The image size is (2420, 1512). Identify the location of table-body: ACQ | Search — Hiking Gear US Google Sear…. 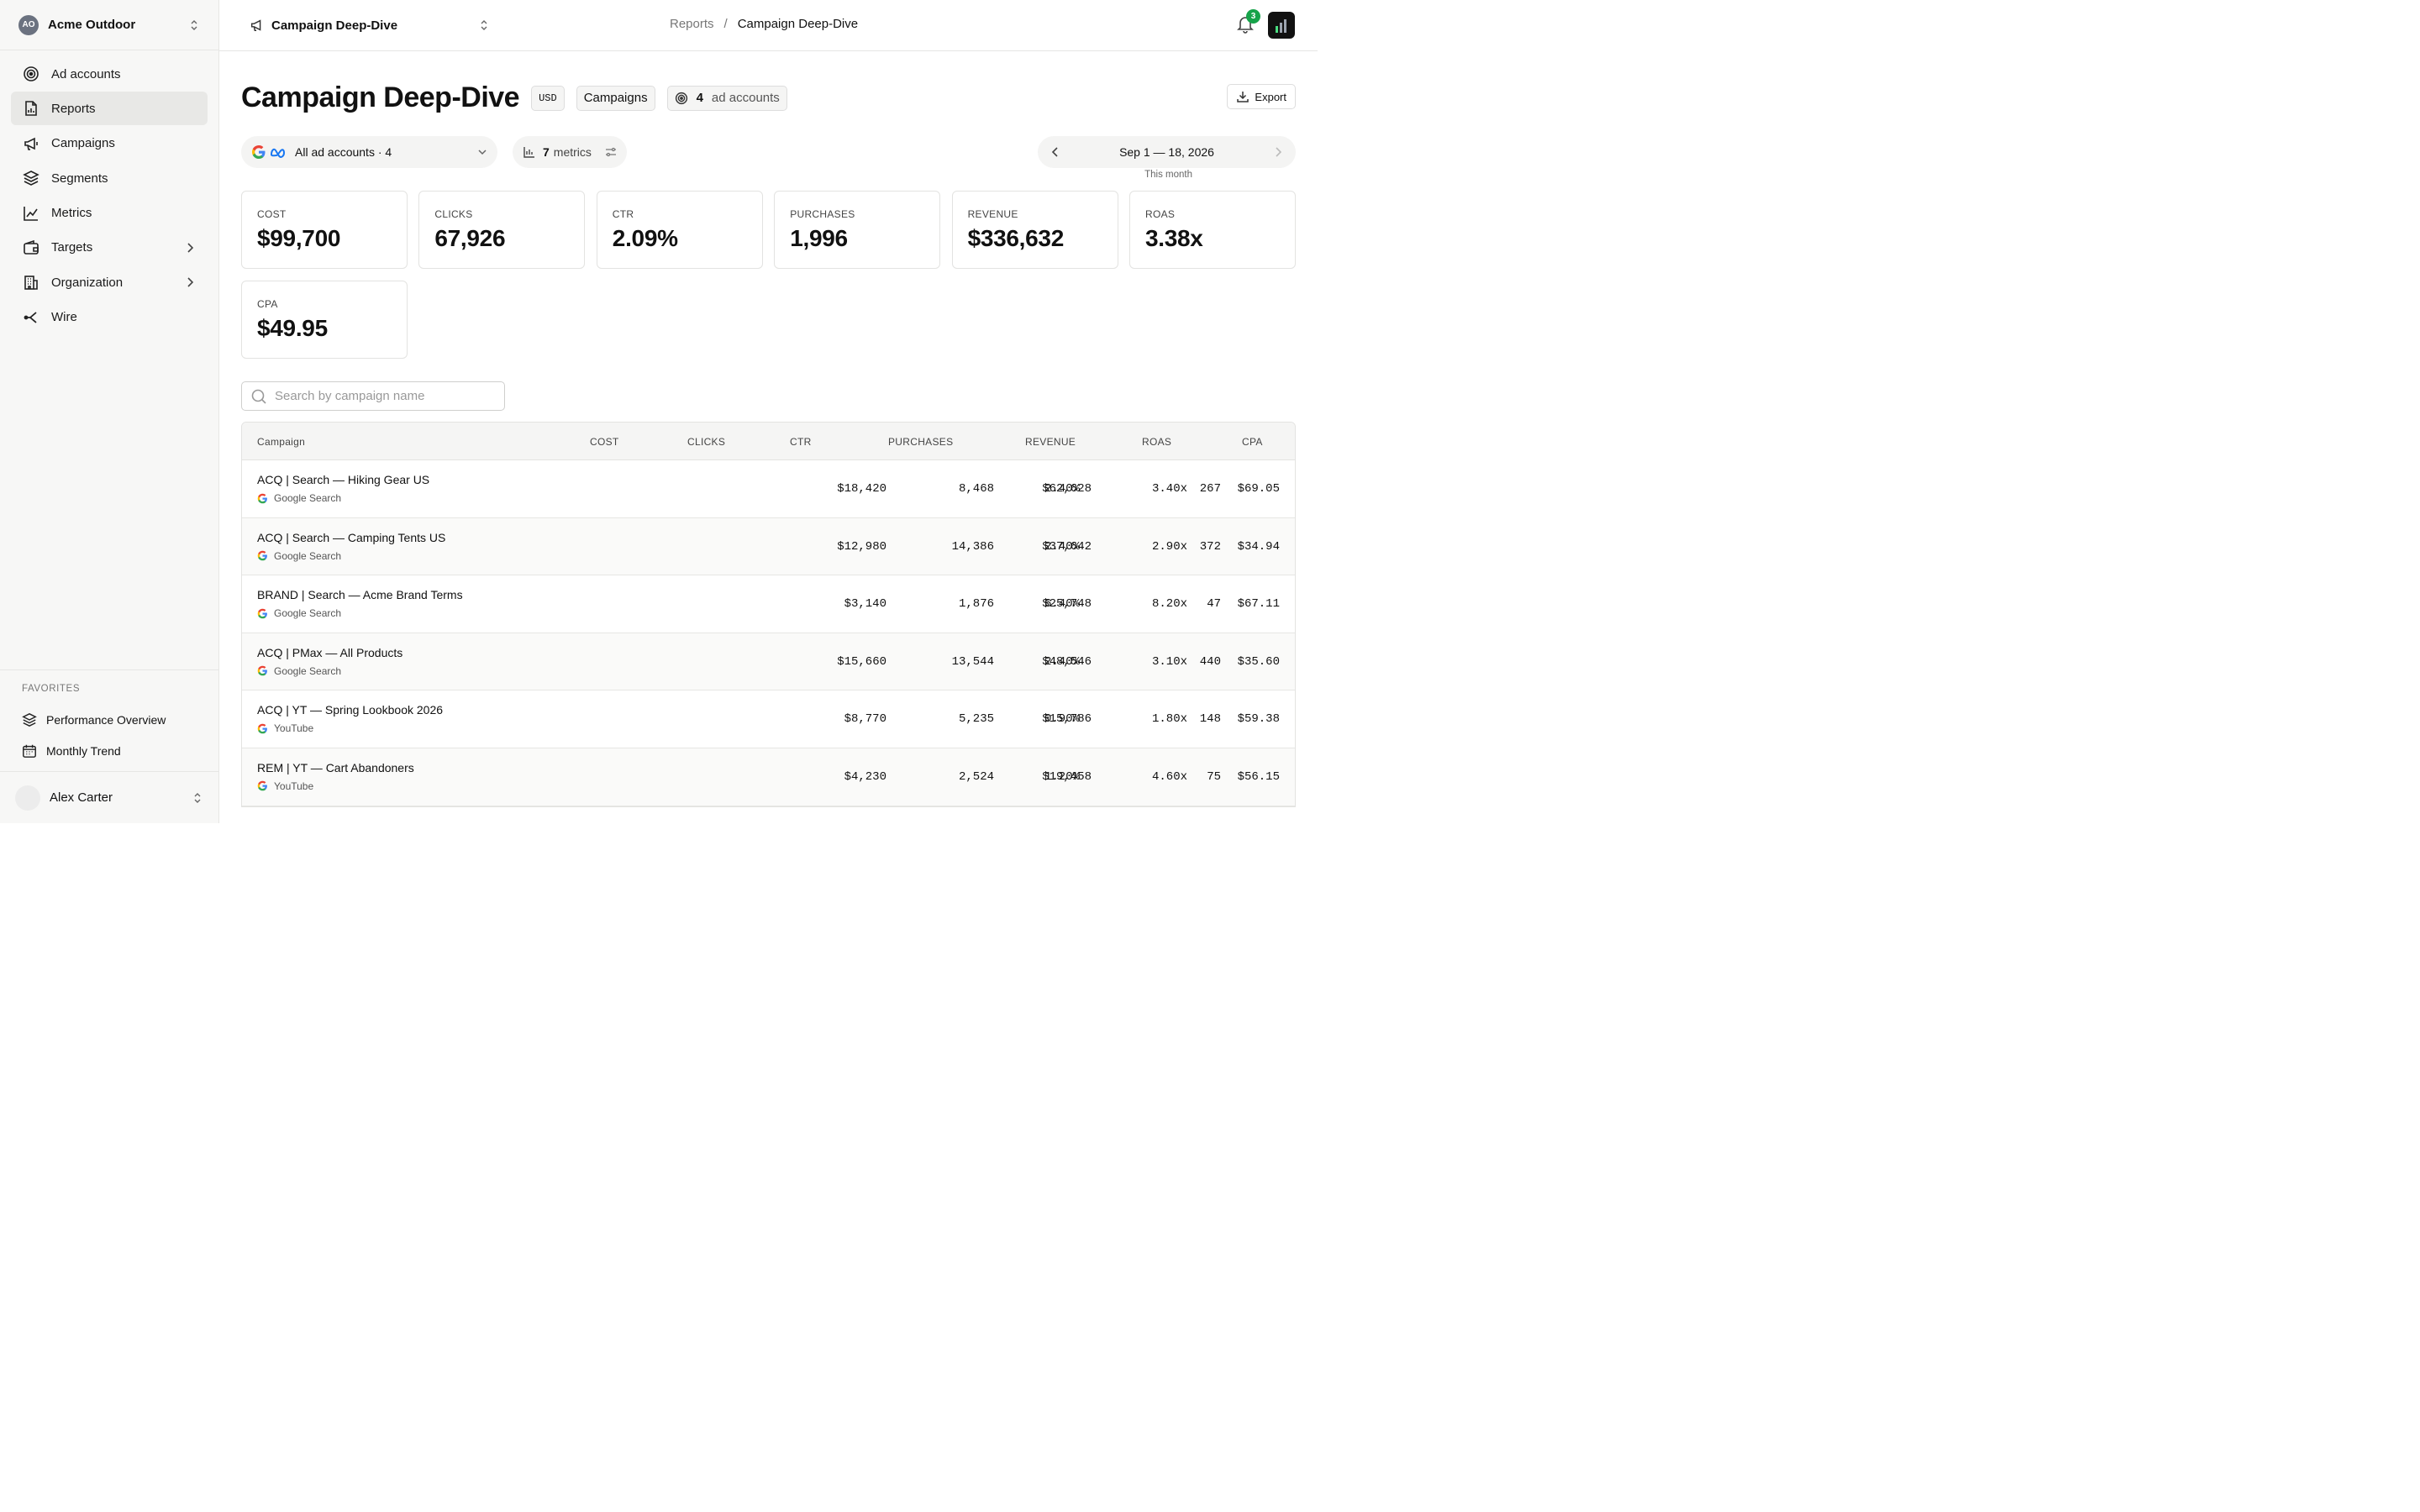
(768, 633).